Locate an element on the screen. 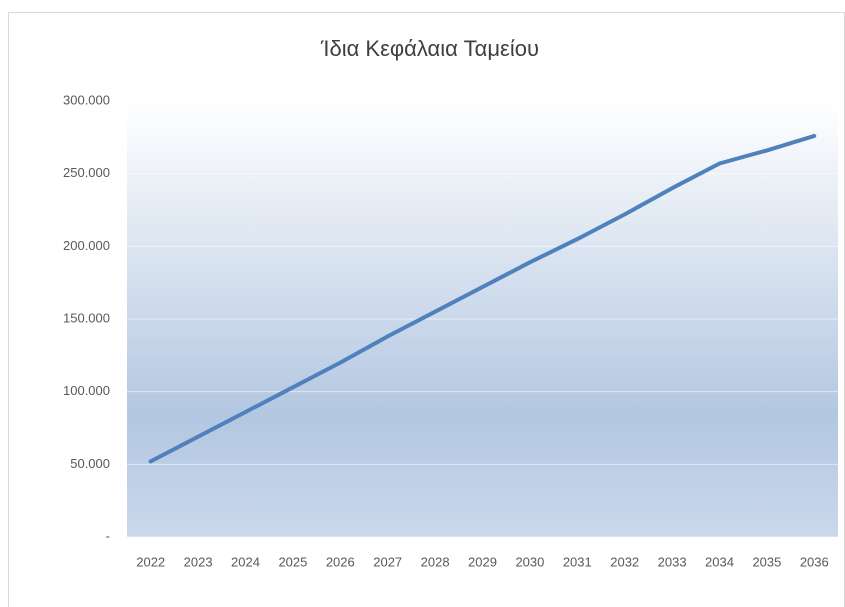  y-tick-label: - is located at coordinates (108, 535).